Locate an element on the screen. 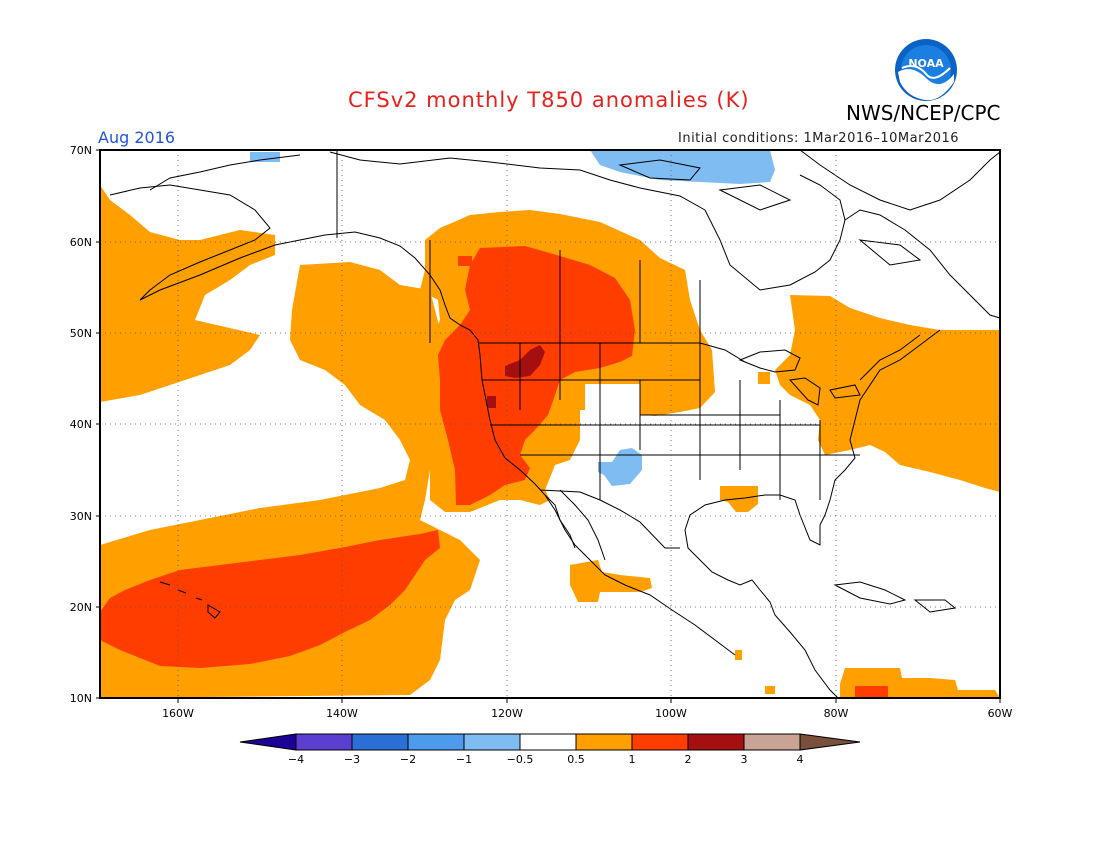  colorbar-label: −2 is located at coordinates (408, 759).